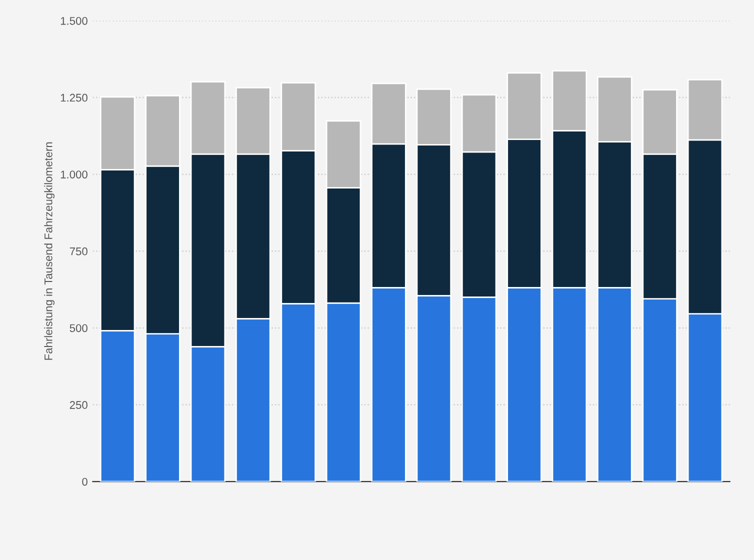 This screenshot has width=754, height=560. Describe the element at coordinates (79, 405) in the screenshot. I see `y-tick-label: 250` at that location.